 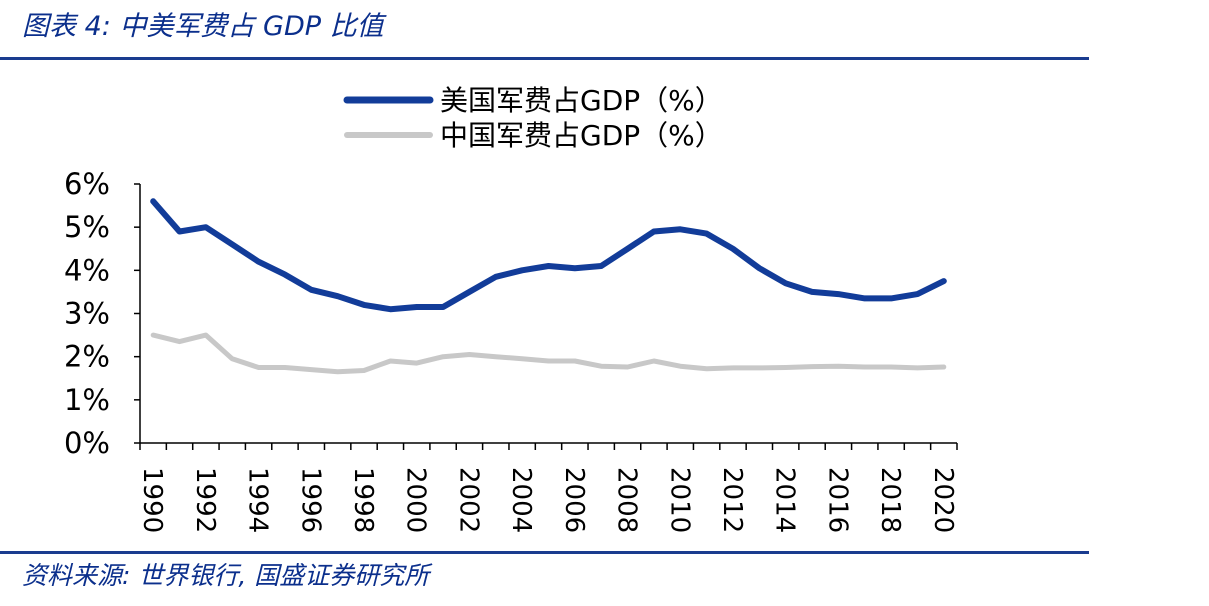 I want to click on x-tick-label: 2014, so click(x=785, y=500).